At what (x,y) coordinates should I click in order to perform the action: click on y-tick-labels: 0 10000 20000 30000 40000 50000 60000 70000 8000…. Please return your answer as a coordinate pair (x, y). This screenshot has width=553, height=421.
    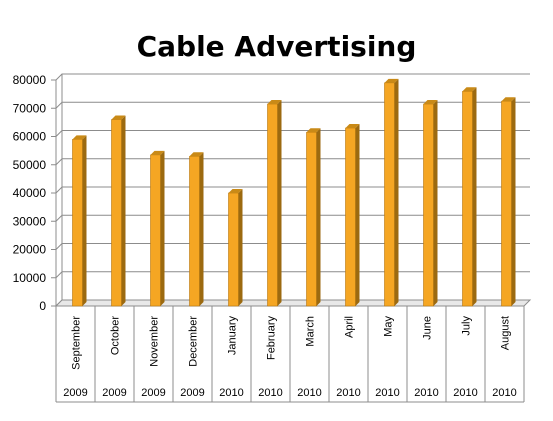
    Looking at the image, I should click on (30, 193).